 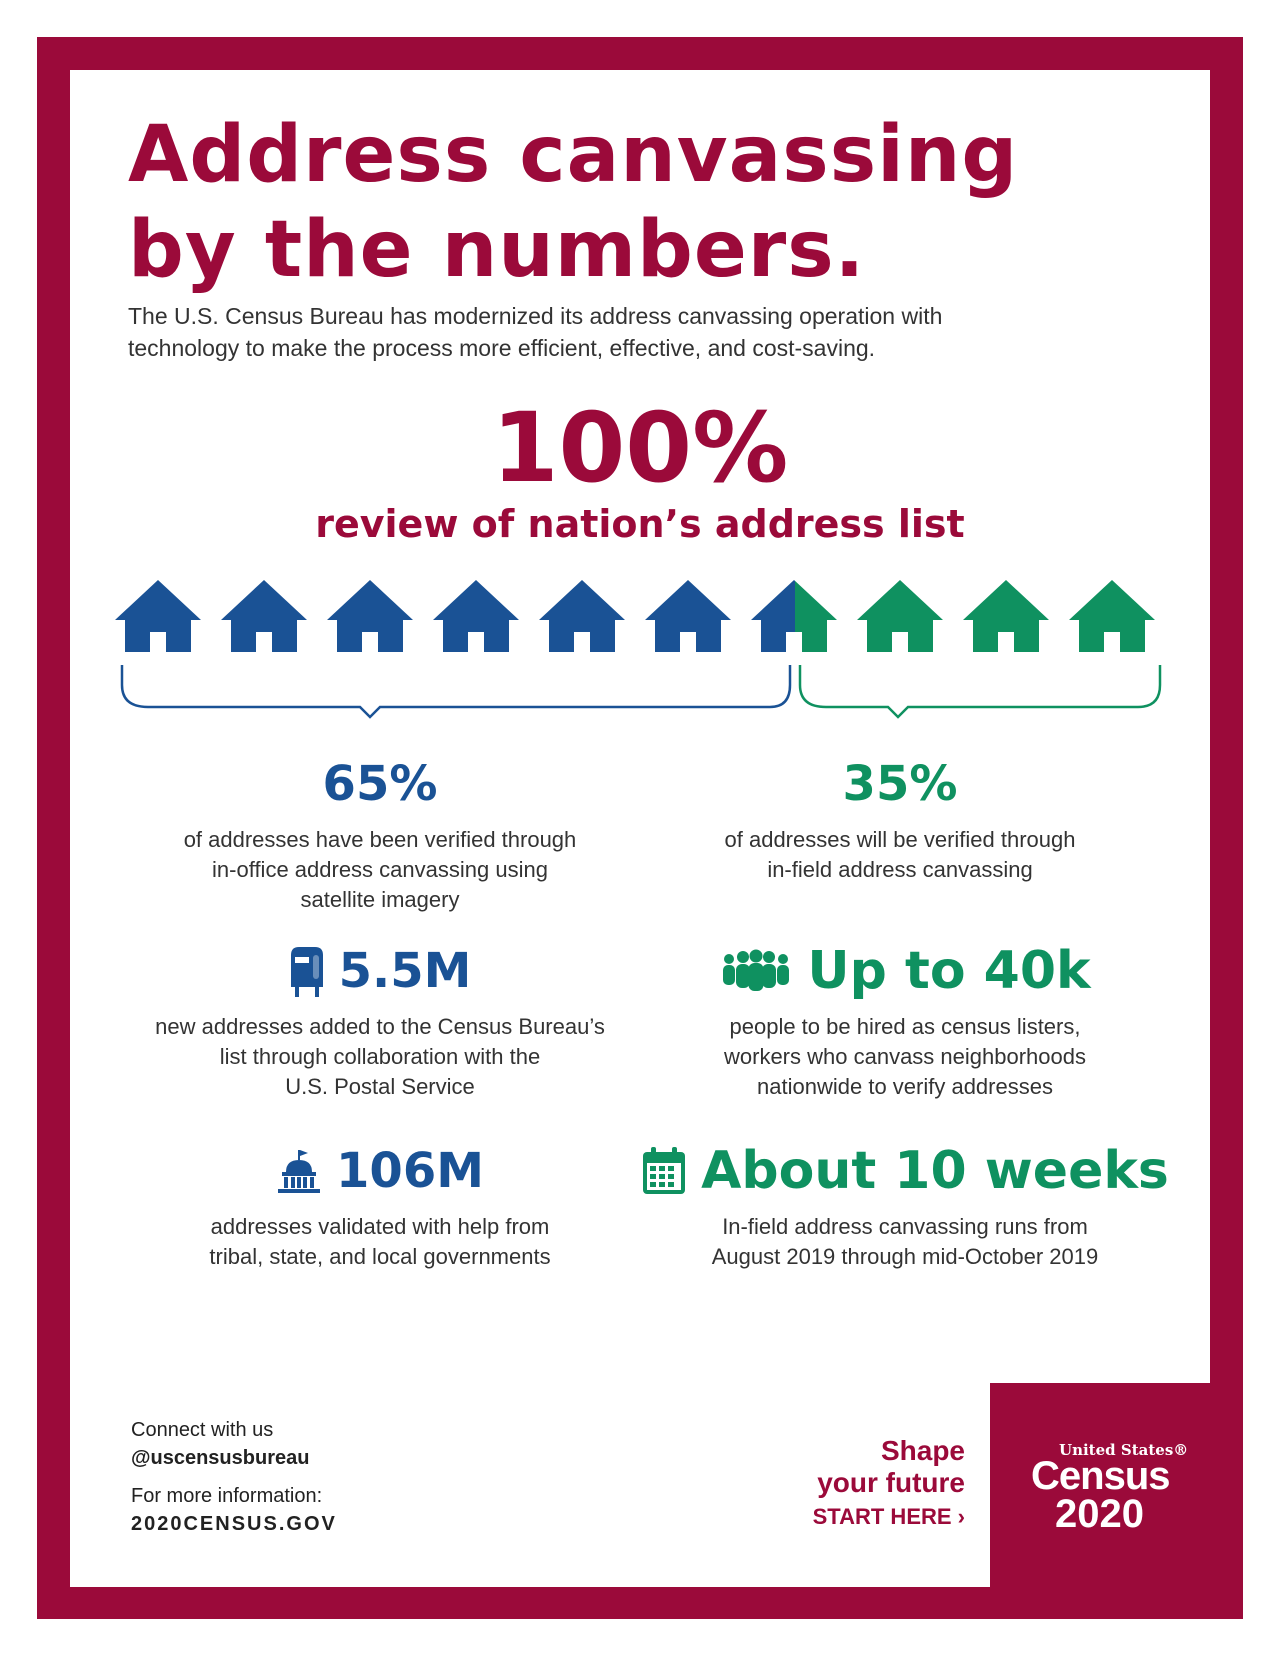 I want to click on desc-line: list through collaboration with the, so click(x=380, y=1056).